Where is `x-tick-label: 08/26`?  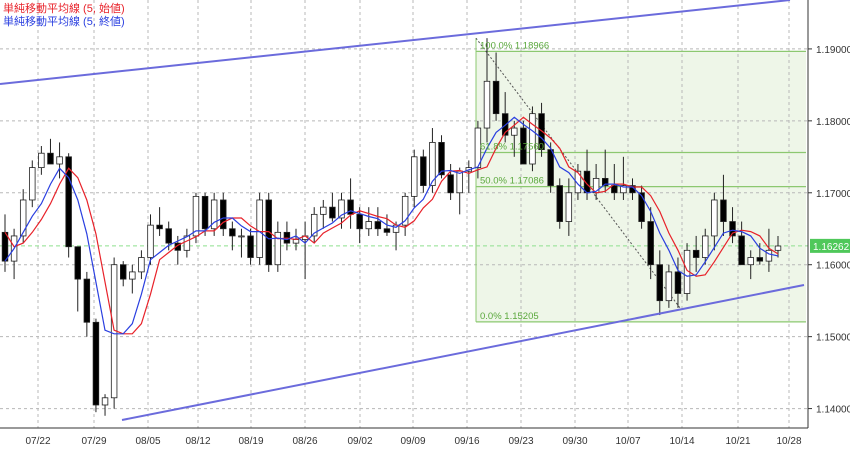 x-tick-label: 08/26 is located at coordinates (304, 441).